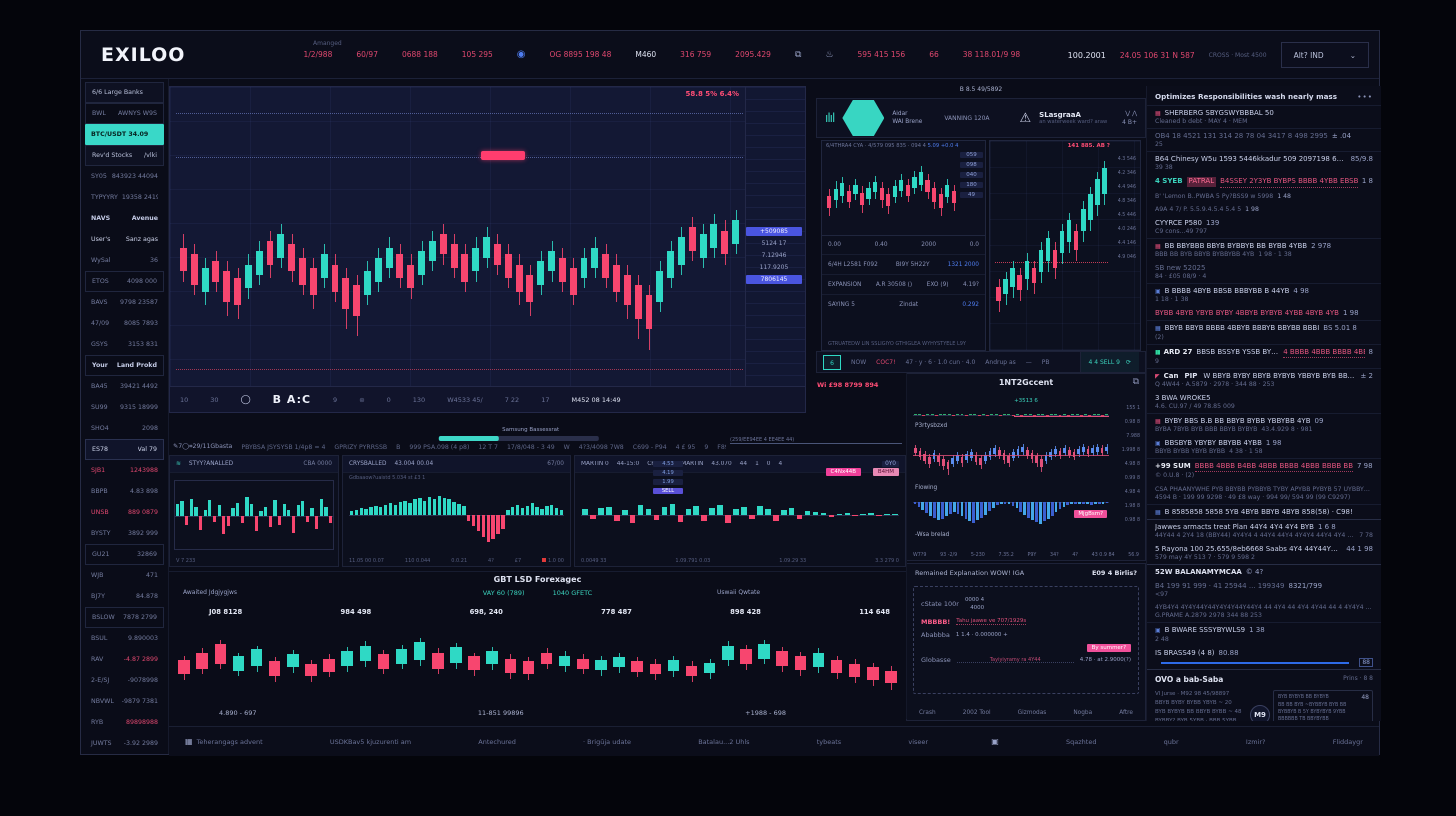 The width and height of the screenshot is (1456, 816). What do you see at coordinates (124, 281) in the screenshot?
I see `watchlist-item: ETOS 4098 000` at bounding box center [124, 281].